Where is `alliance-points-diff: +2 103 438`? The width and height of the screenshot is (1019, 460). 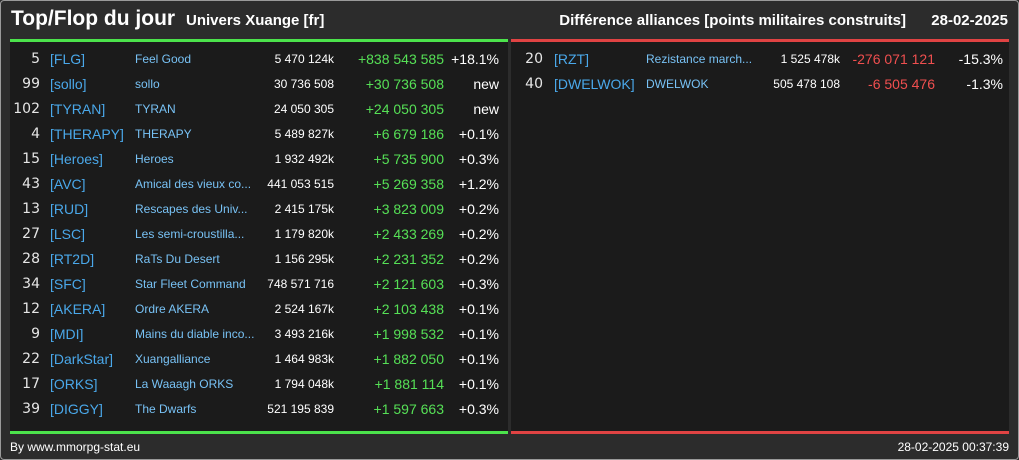 alliance-points-diff: +2 103 438 is located at coordinates (408, 309).